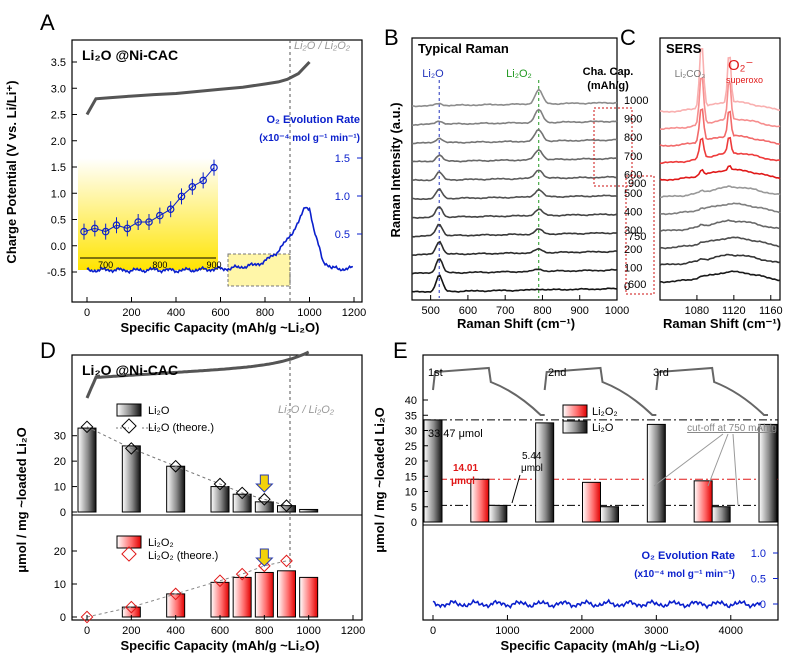  Describe the element at coordinates (603, 428) in the screenshot. I see `panel-e-legend-li2o: Li₂O` at that location.